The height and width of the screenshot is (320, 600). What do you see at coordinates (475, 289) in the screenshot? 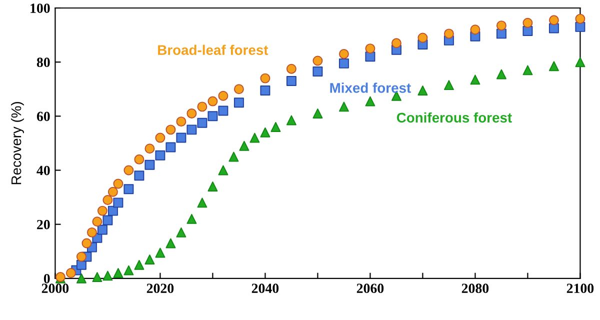
I see `x-tick-label: 2080` at bounding box center [475, 289].